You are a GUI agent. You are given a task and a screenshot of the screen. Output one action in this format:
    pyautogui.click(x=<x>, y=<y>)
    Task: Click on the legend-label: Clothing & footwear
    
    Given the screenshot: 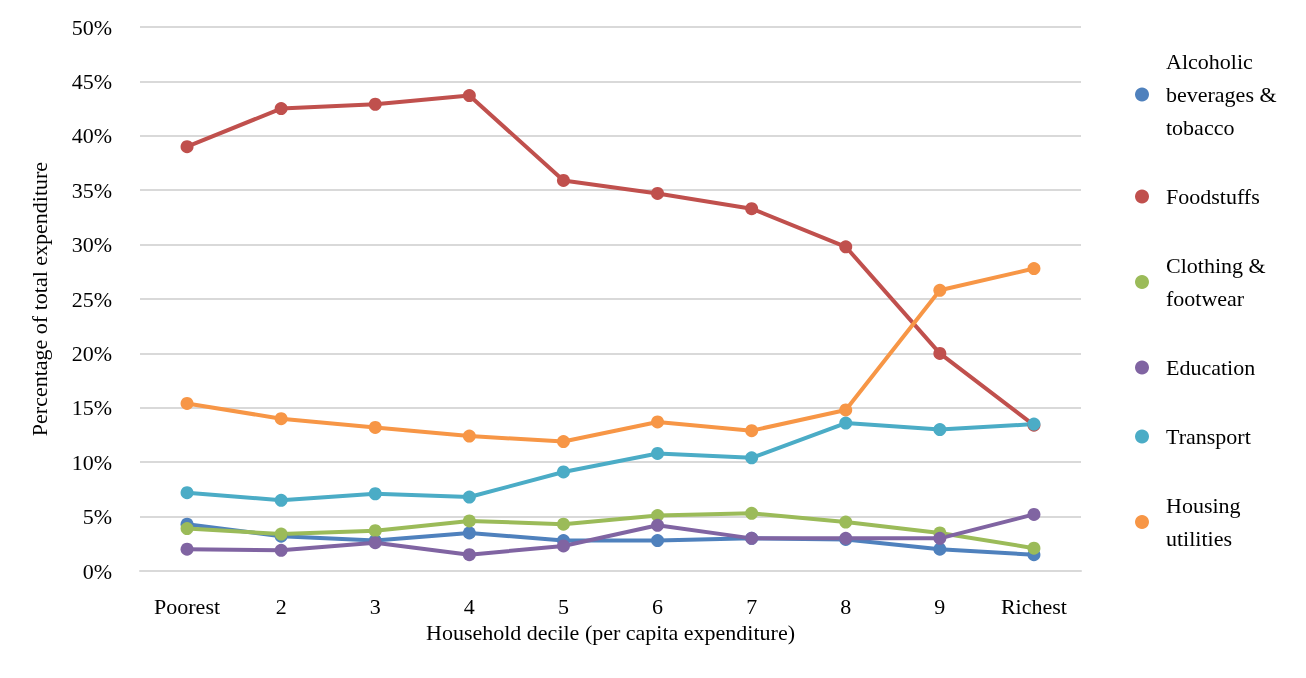 What is the action you would take?
    pyautogui.click(x=1219, y=282)
    